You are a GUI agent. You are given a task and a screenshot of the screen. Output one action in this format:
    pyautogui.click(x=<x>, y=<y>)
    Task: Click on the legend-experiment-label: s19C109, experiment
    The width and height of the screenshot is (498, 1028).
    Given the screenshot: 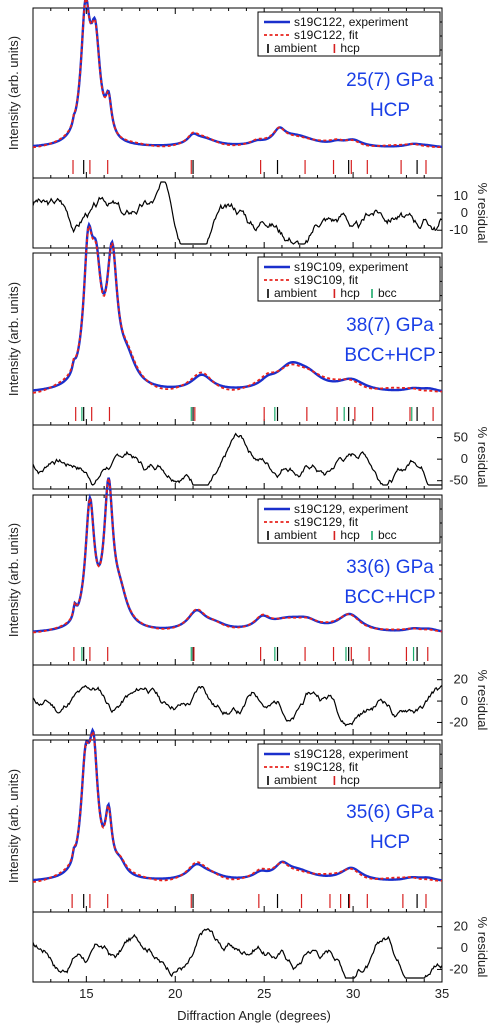 What is the action you would take?
    pyautogui.click(x=351, y=267)
    